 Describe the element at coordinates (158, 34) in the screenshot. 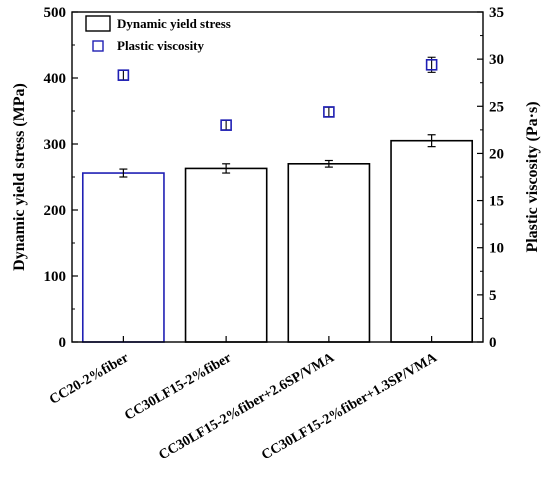

I see `legend: Dynamic yield stress Plastic viscosity` at that location.